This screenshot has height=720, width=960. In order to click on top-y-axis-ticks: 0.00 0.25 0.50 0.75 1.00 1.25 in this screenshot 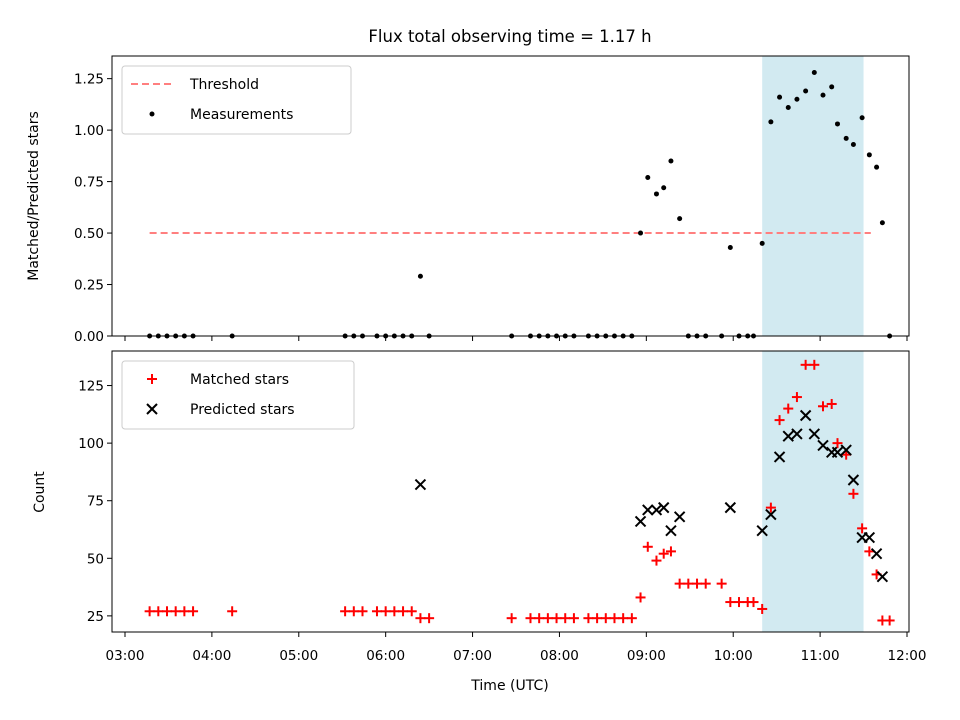, I will do `click(93, 208)`.